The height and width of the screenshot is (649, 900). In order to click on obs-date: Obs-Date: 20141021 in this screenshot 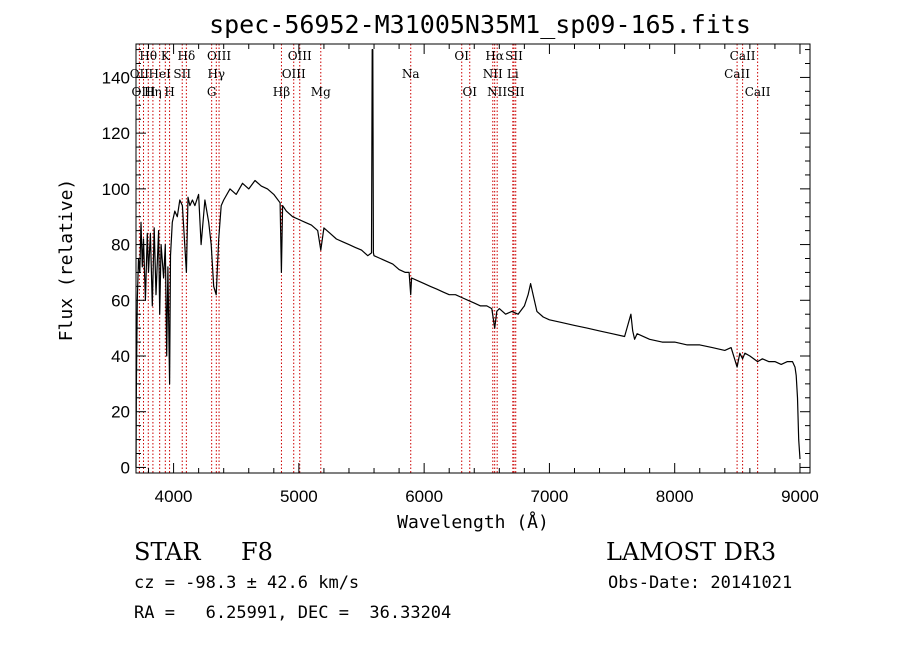, I will do `click(700, 583)`.